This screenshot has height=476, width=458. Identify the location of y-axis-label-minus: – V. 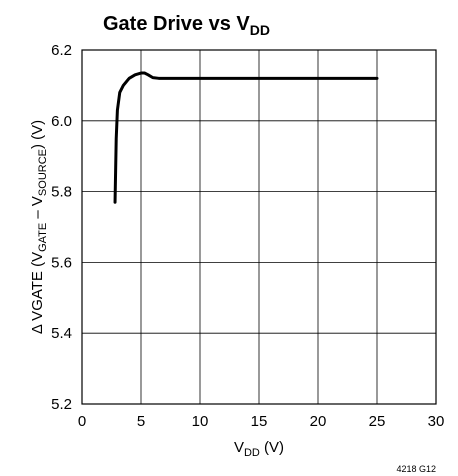
(37, 209).